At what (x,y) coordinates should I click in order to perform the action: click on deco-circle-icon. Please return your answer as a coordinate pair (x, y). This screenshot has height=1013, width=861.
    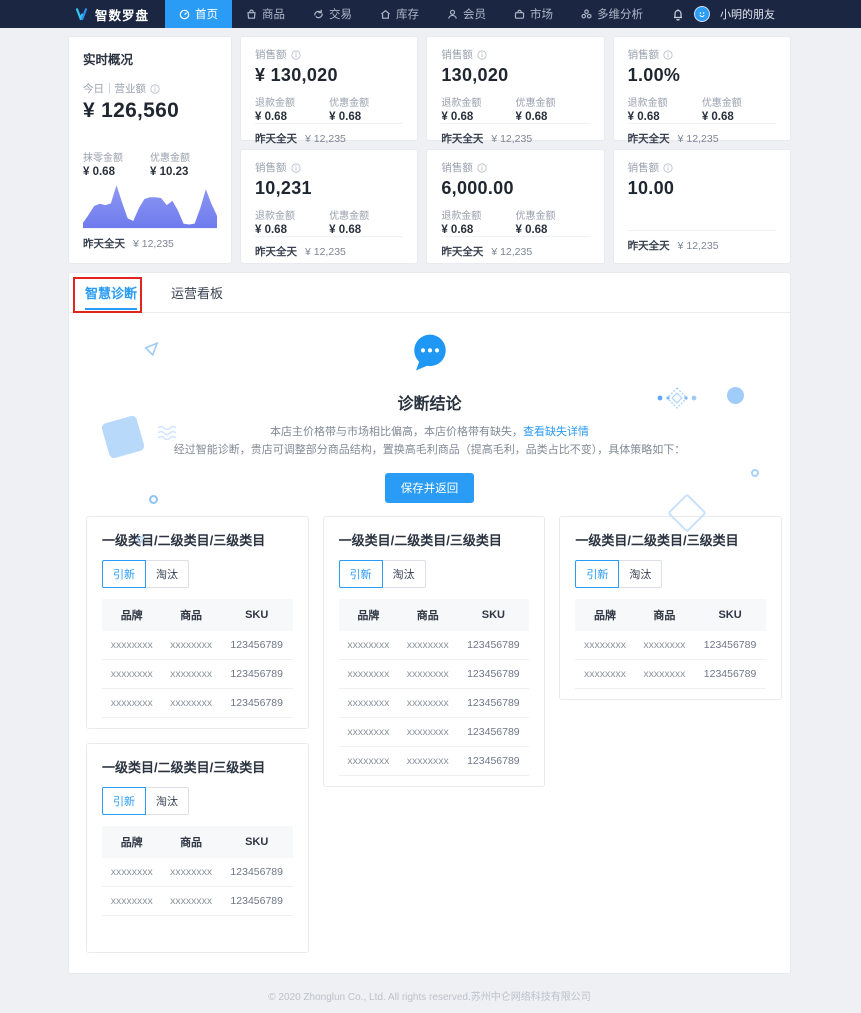
    Looking at the image, I should click on (153, 499).